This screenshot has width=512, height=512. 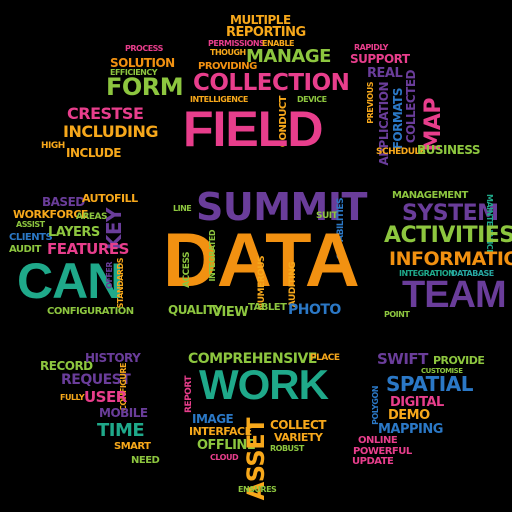 I want to click on word-can: CAN, so click(x=70, y=281).